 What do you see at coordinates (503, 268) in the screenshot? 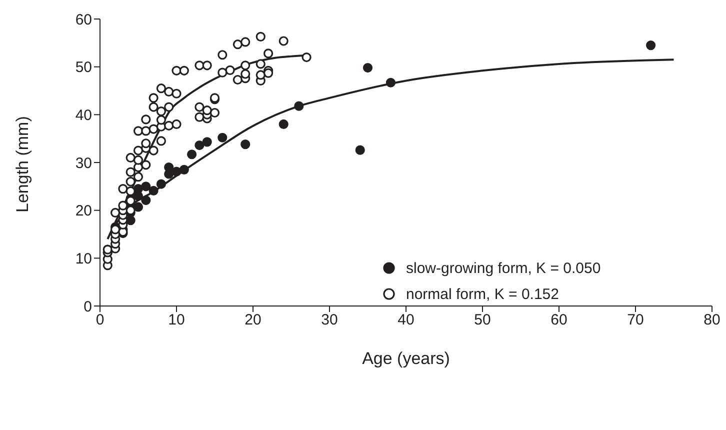
I see `legend-label: slow-growing form, K = 0.050` at bounding box center [503, 268].